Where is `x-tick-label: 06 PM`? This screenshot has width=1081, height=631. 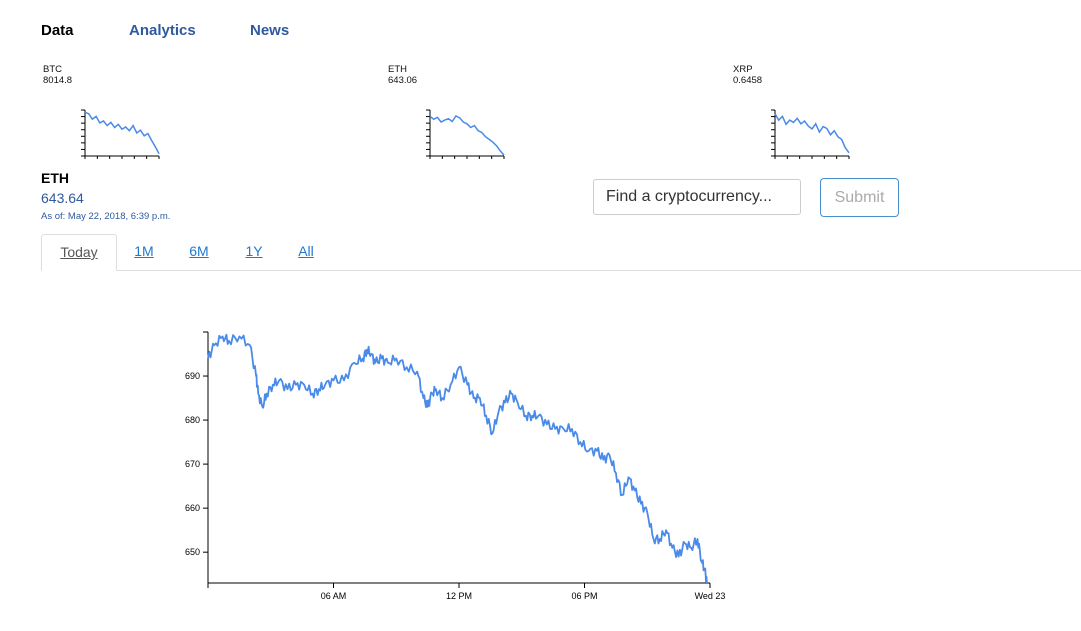
x-tick-label: 06 PM is located at coordinates (584, 596).